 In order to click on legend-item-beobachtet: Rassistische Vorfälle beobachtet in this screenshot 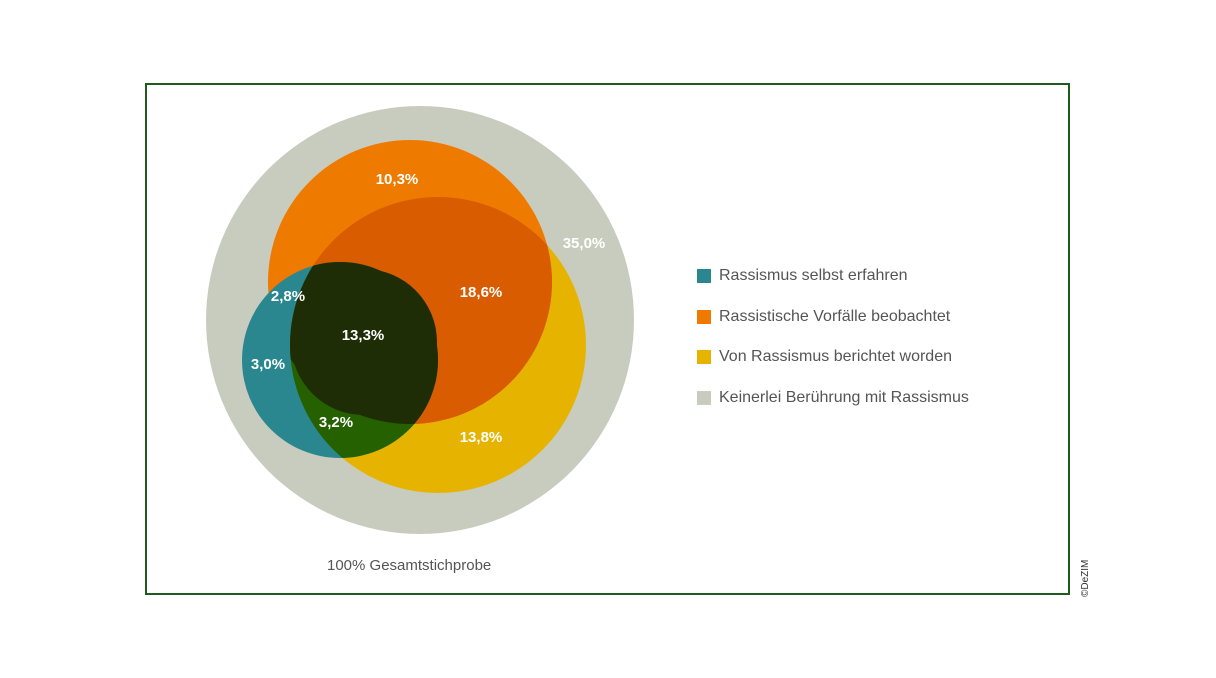, I will do `click(833, 317)`.